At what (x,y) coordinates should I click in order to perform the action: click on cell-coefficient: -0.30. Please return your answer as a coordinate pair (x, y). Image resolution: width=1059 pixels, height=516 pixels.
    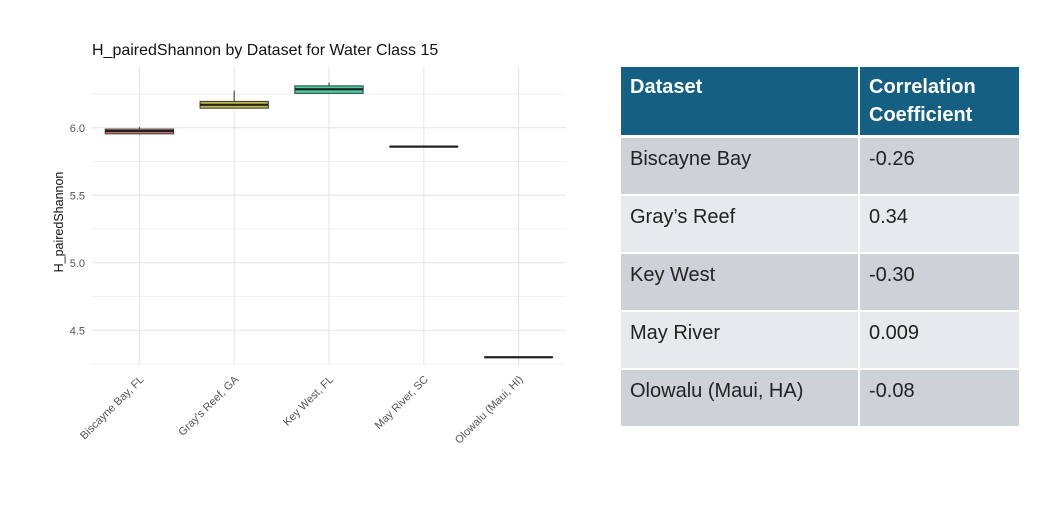
    Looking at the image, I should click on (939, 282).